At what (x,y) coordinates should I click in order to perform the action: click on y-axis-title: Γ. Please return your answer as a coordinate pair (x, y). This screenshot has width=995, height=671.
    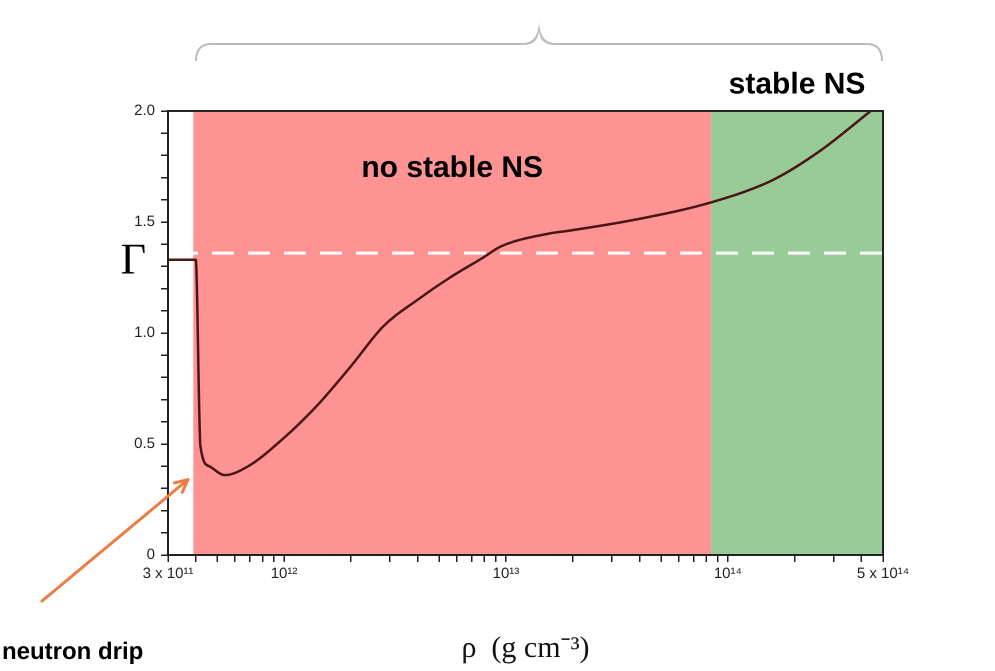
    Looking at the image, I should click on (133, 259).